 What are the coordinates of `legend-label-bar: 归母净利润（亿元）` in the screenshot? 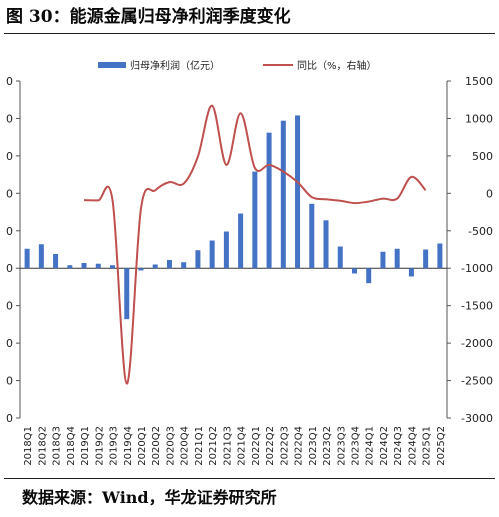 It's located at (175, 65).